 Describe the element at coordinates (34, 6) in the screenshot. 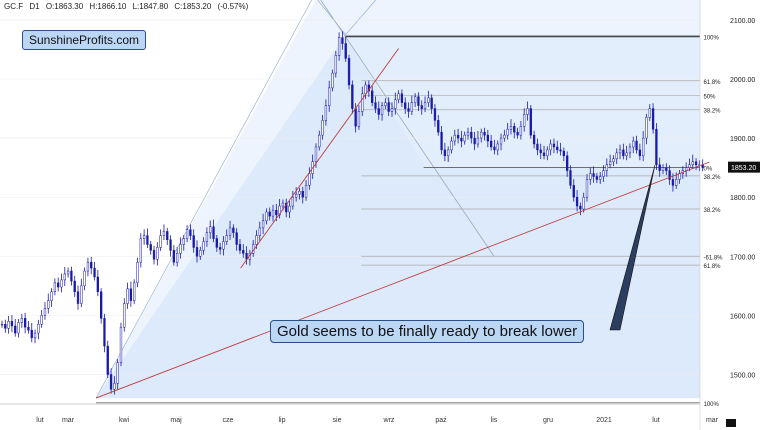

I see `interval-label: D1` at that location.